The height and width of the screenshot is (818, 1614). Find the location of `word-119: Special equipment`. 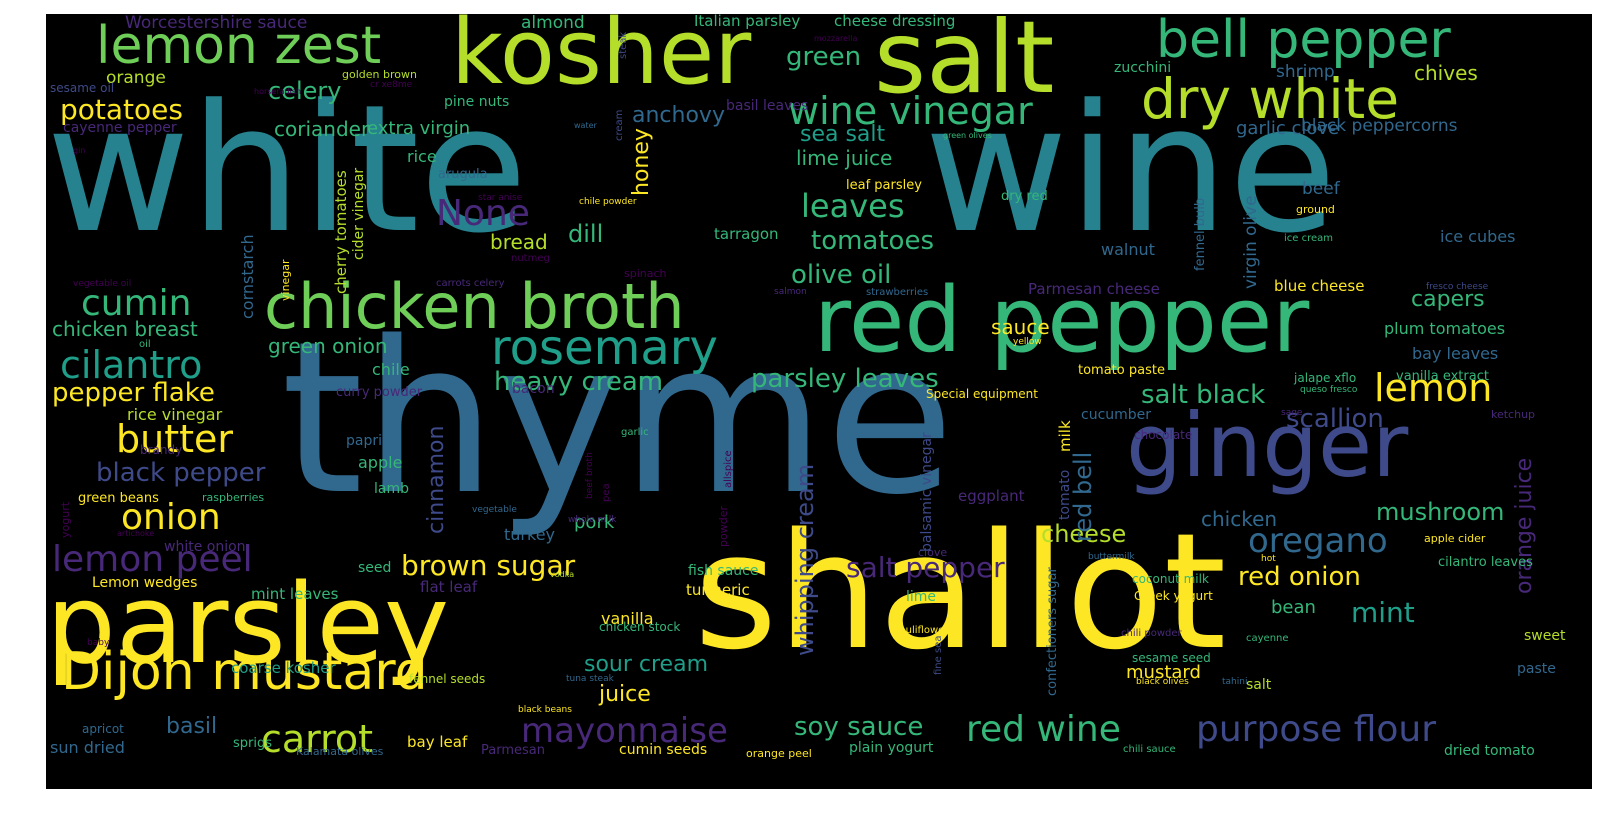

word-119: Special equipment is located at coordinates (982, 394).